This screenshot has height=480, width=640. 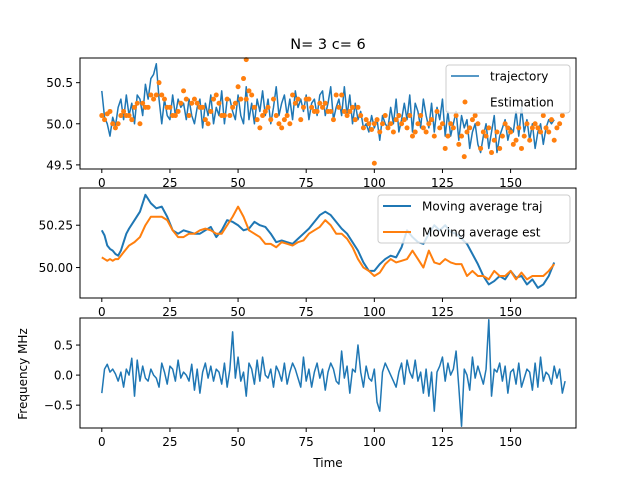 What do you see at coordinates (519, 77) in the screenshot?
I see `legend-label: trajectory` at bounding box center [519, 77].